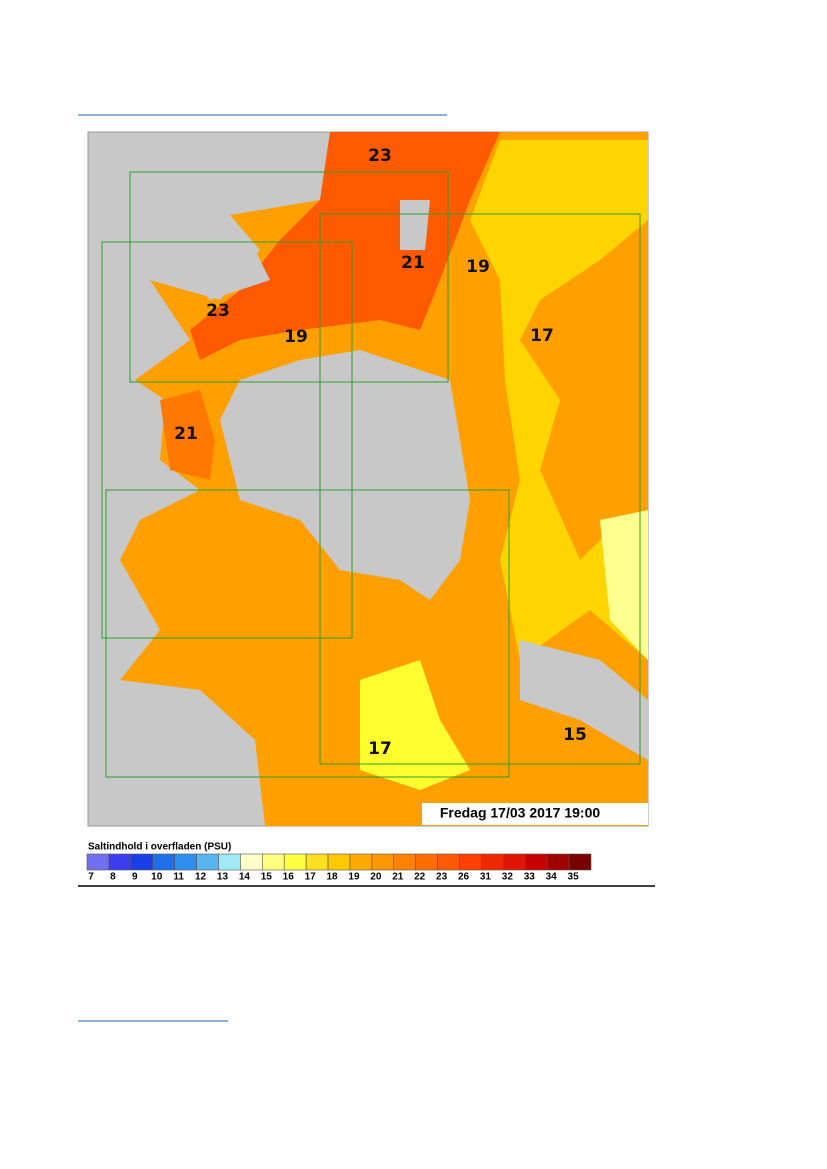 The height and width of the screenshot is (1169, 827). I want to click on legend-label: 9, so click(135, 877).